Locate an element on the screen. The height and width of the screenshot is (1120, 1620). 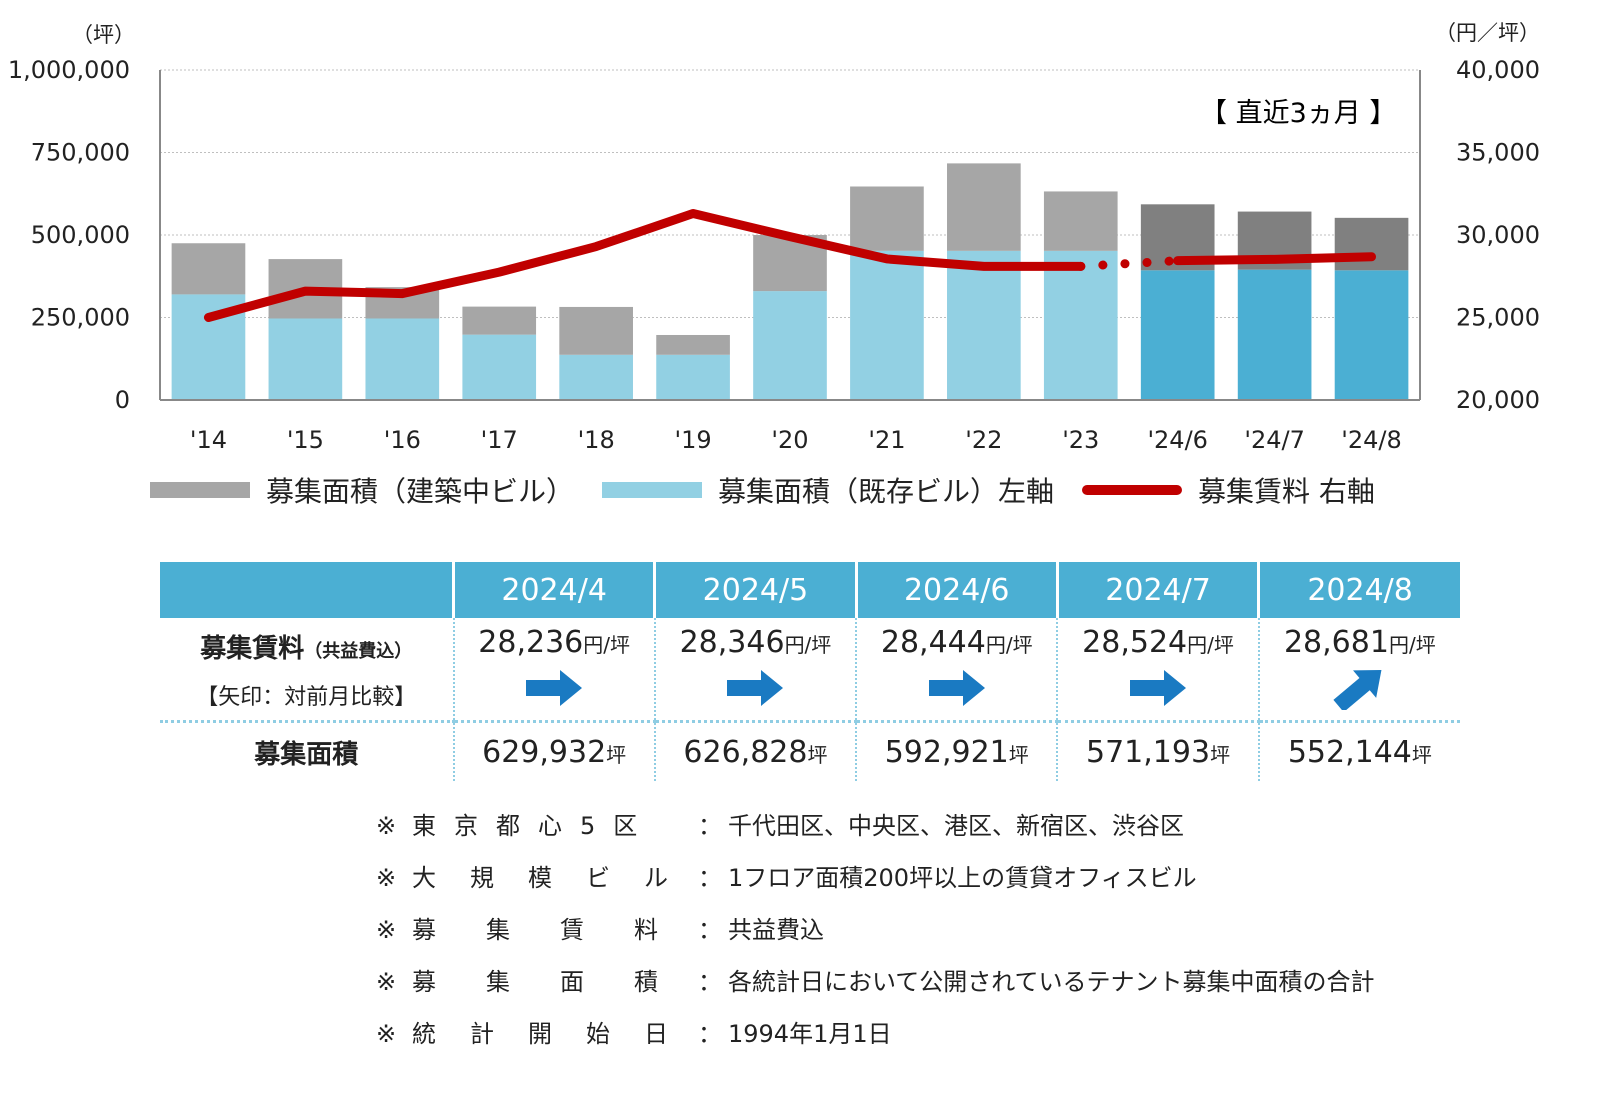
legend-swatch-blue is located at coordinates (652, 490).